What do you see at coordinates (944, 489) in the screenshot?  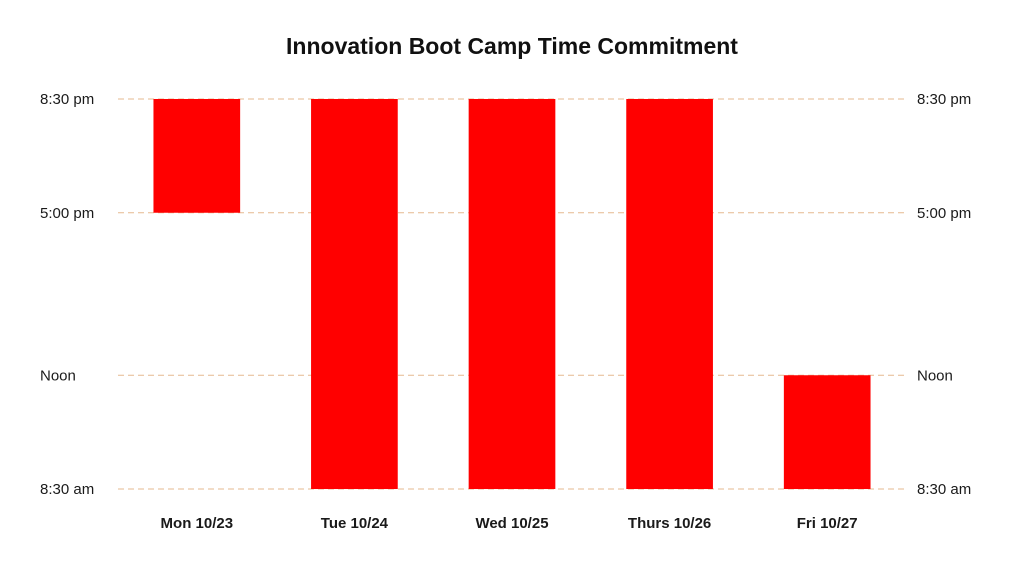 I see `y-tick-label-right: 8:30 am` at bounding box center [944, 489].